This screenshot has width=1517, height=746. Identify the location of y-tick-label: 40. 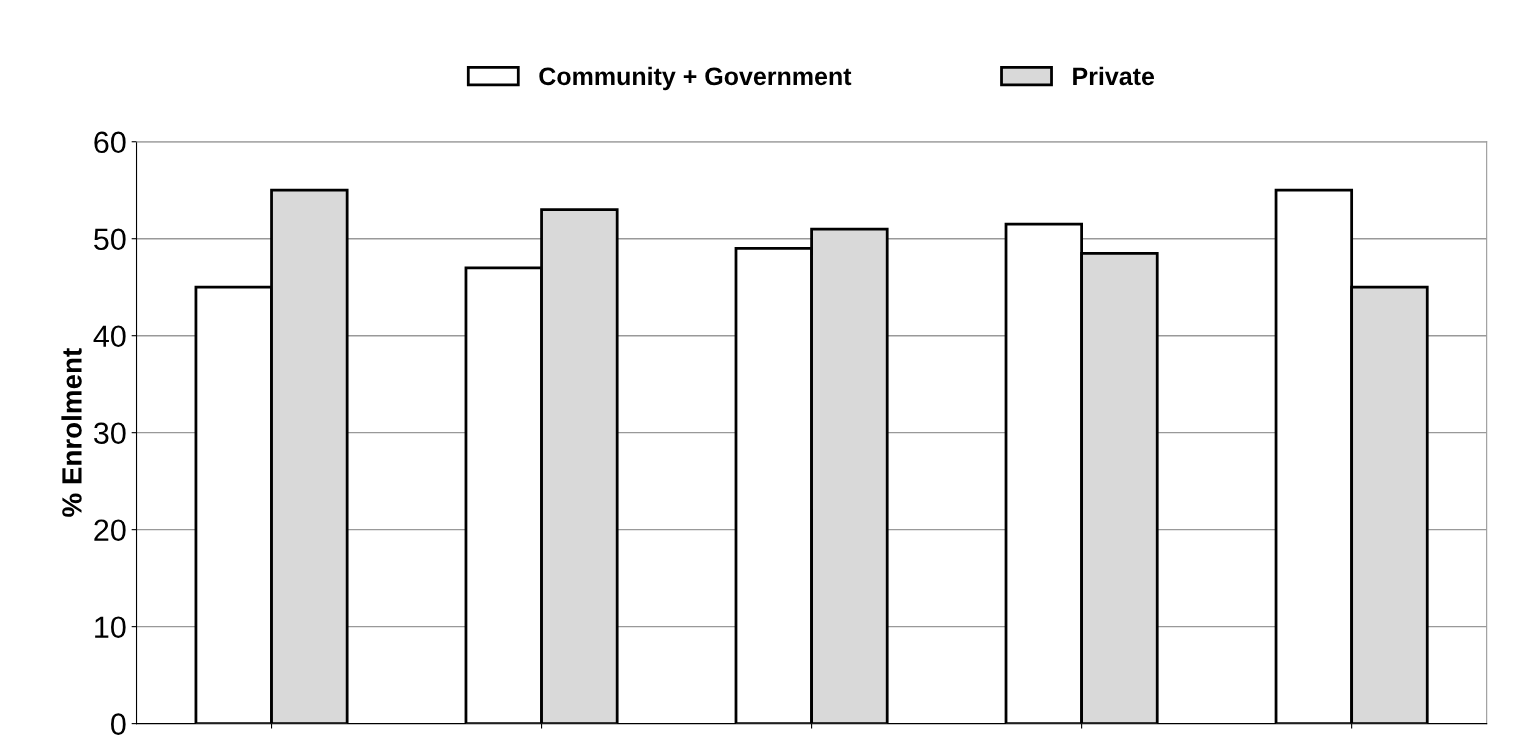
(109, 336).